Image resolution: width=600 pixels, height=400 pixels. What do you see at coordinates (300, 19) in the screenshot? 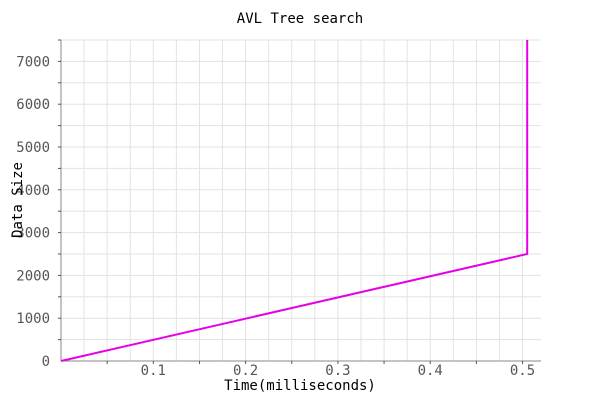
I see `chart-title: AVL Tree search` at bounding box center [300, 19].